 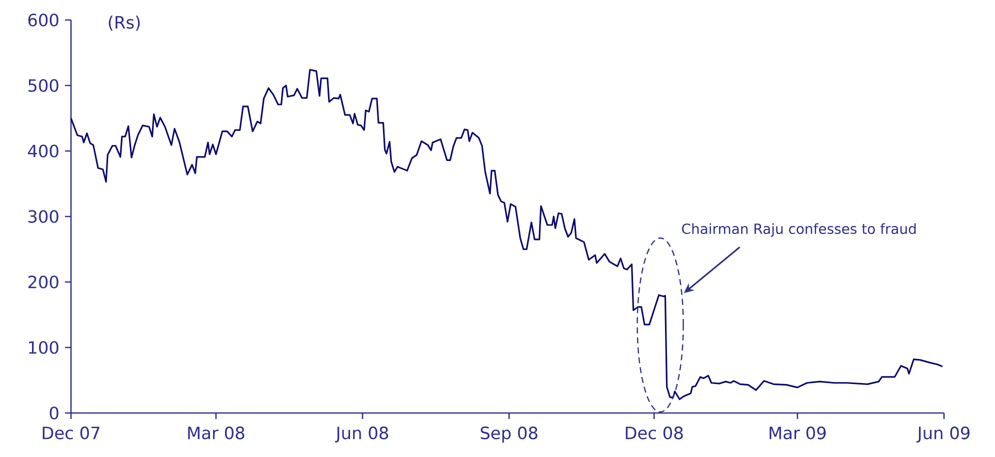 I want to click on y-tick-label: 100, so click(x=43, y=347).